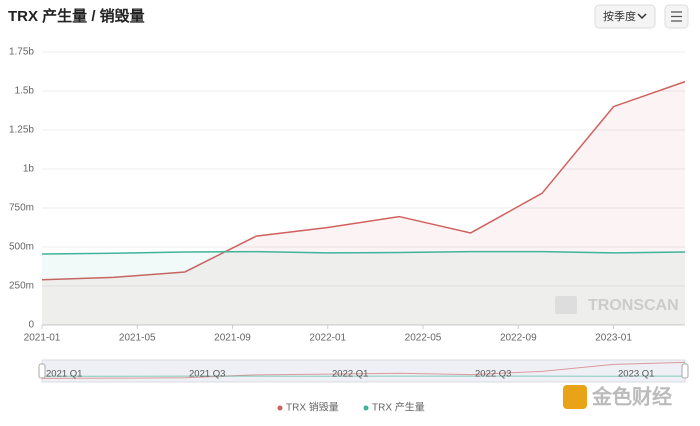 This screenshot has height=426, width=700. I want to click on slider-label: 2021 Q1, so click(64, 374).